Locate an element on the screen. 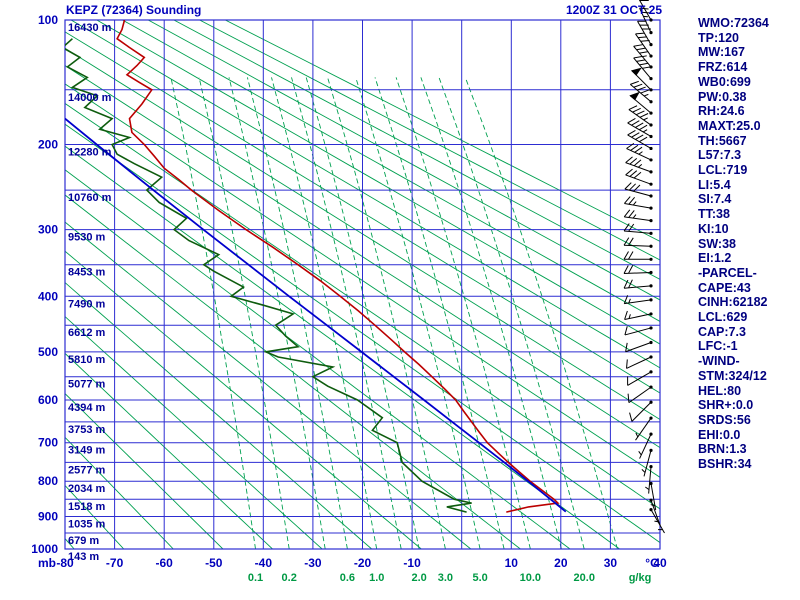  height-labels-text: 8453 m is located at coordinates (87, 273).